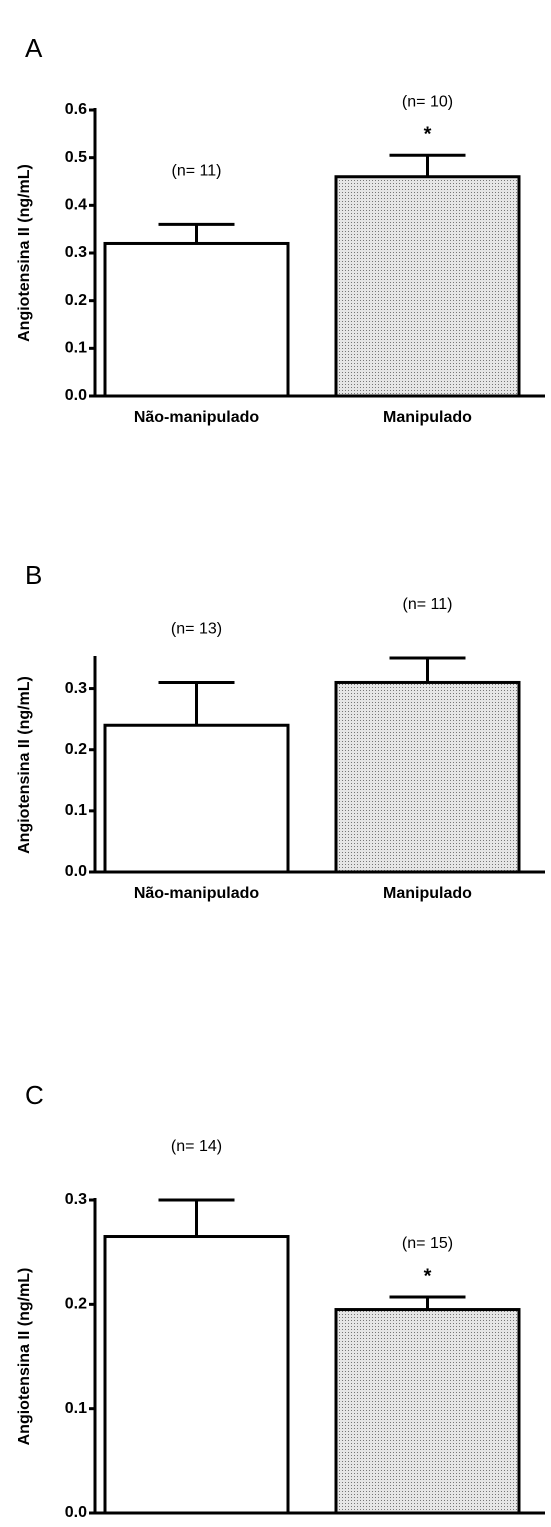 The width and height of the screenshot is (551, 1527). Describe the element at coordinates (196, 1146) in the screenshot. I see `n-label: (n= 14)` at that location.